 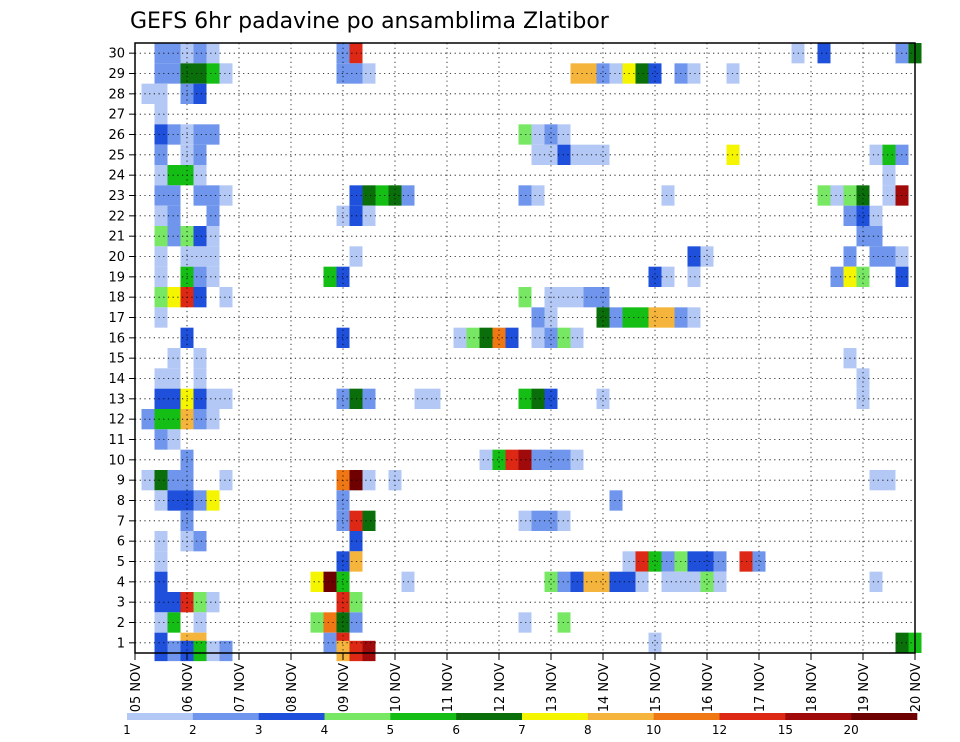 What do you see at coordinates (116, 257) in the screenshot?
I see `y-tick-label: 20` at bounding box center [116, 257].